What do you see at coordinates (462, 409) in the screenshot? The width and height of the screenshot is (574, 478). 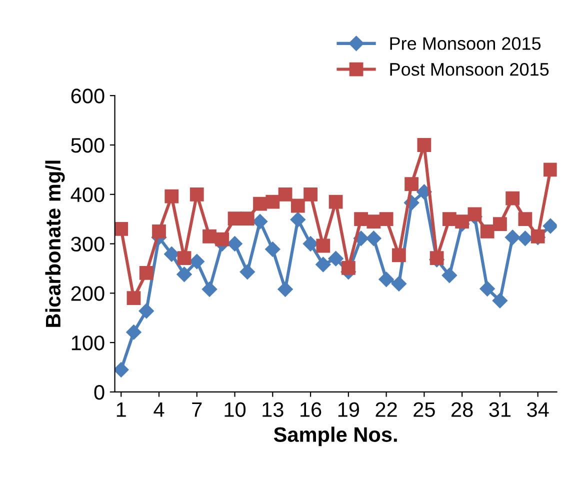 I see `x-tick-label: 28` at bounding box center [462, 409].